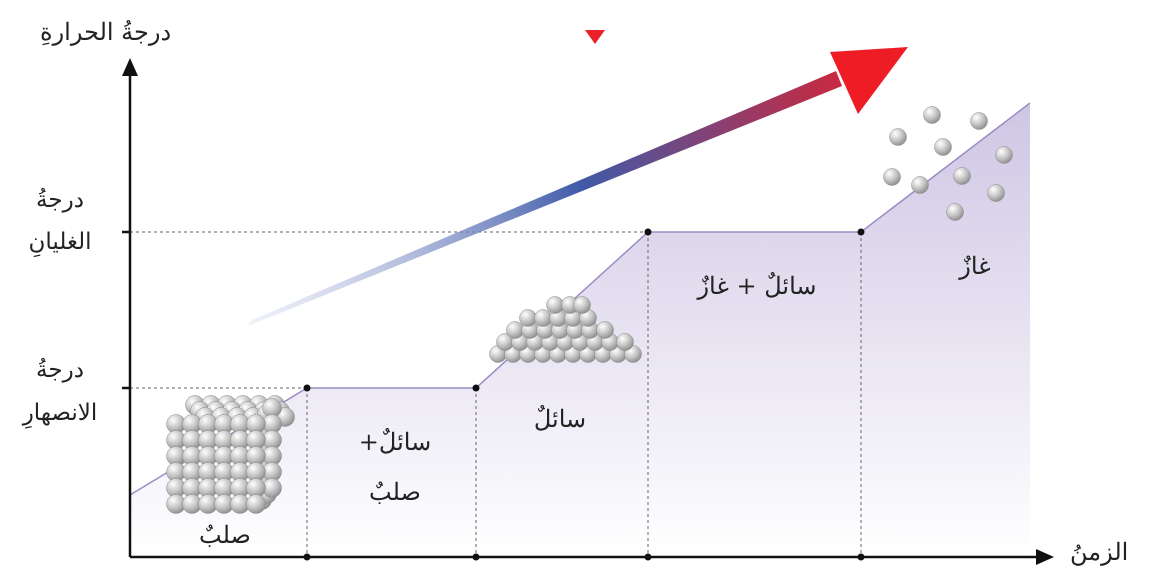  Describe the element at coordinates (230, 454) in the screenshot. I see `solid-particles-cube-icon` at that location.